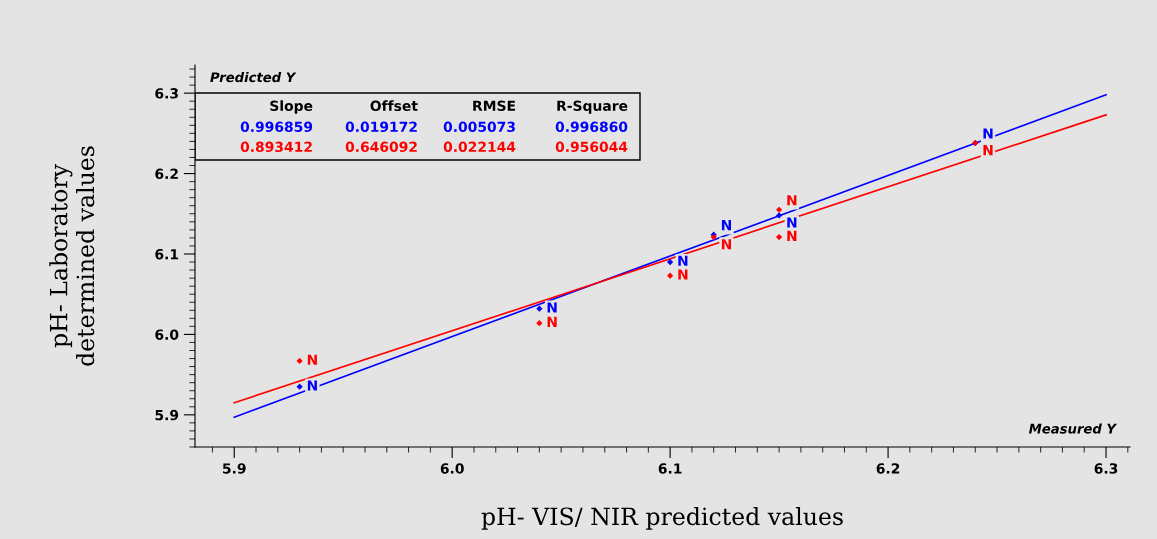  Describe the element at coordinates (166, 174) in the screenshot. I see `y-tick-label: 6.2` at that location.